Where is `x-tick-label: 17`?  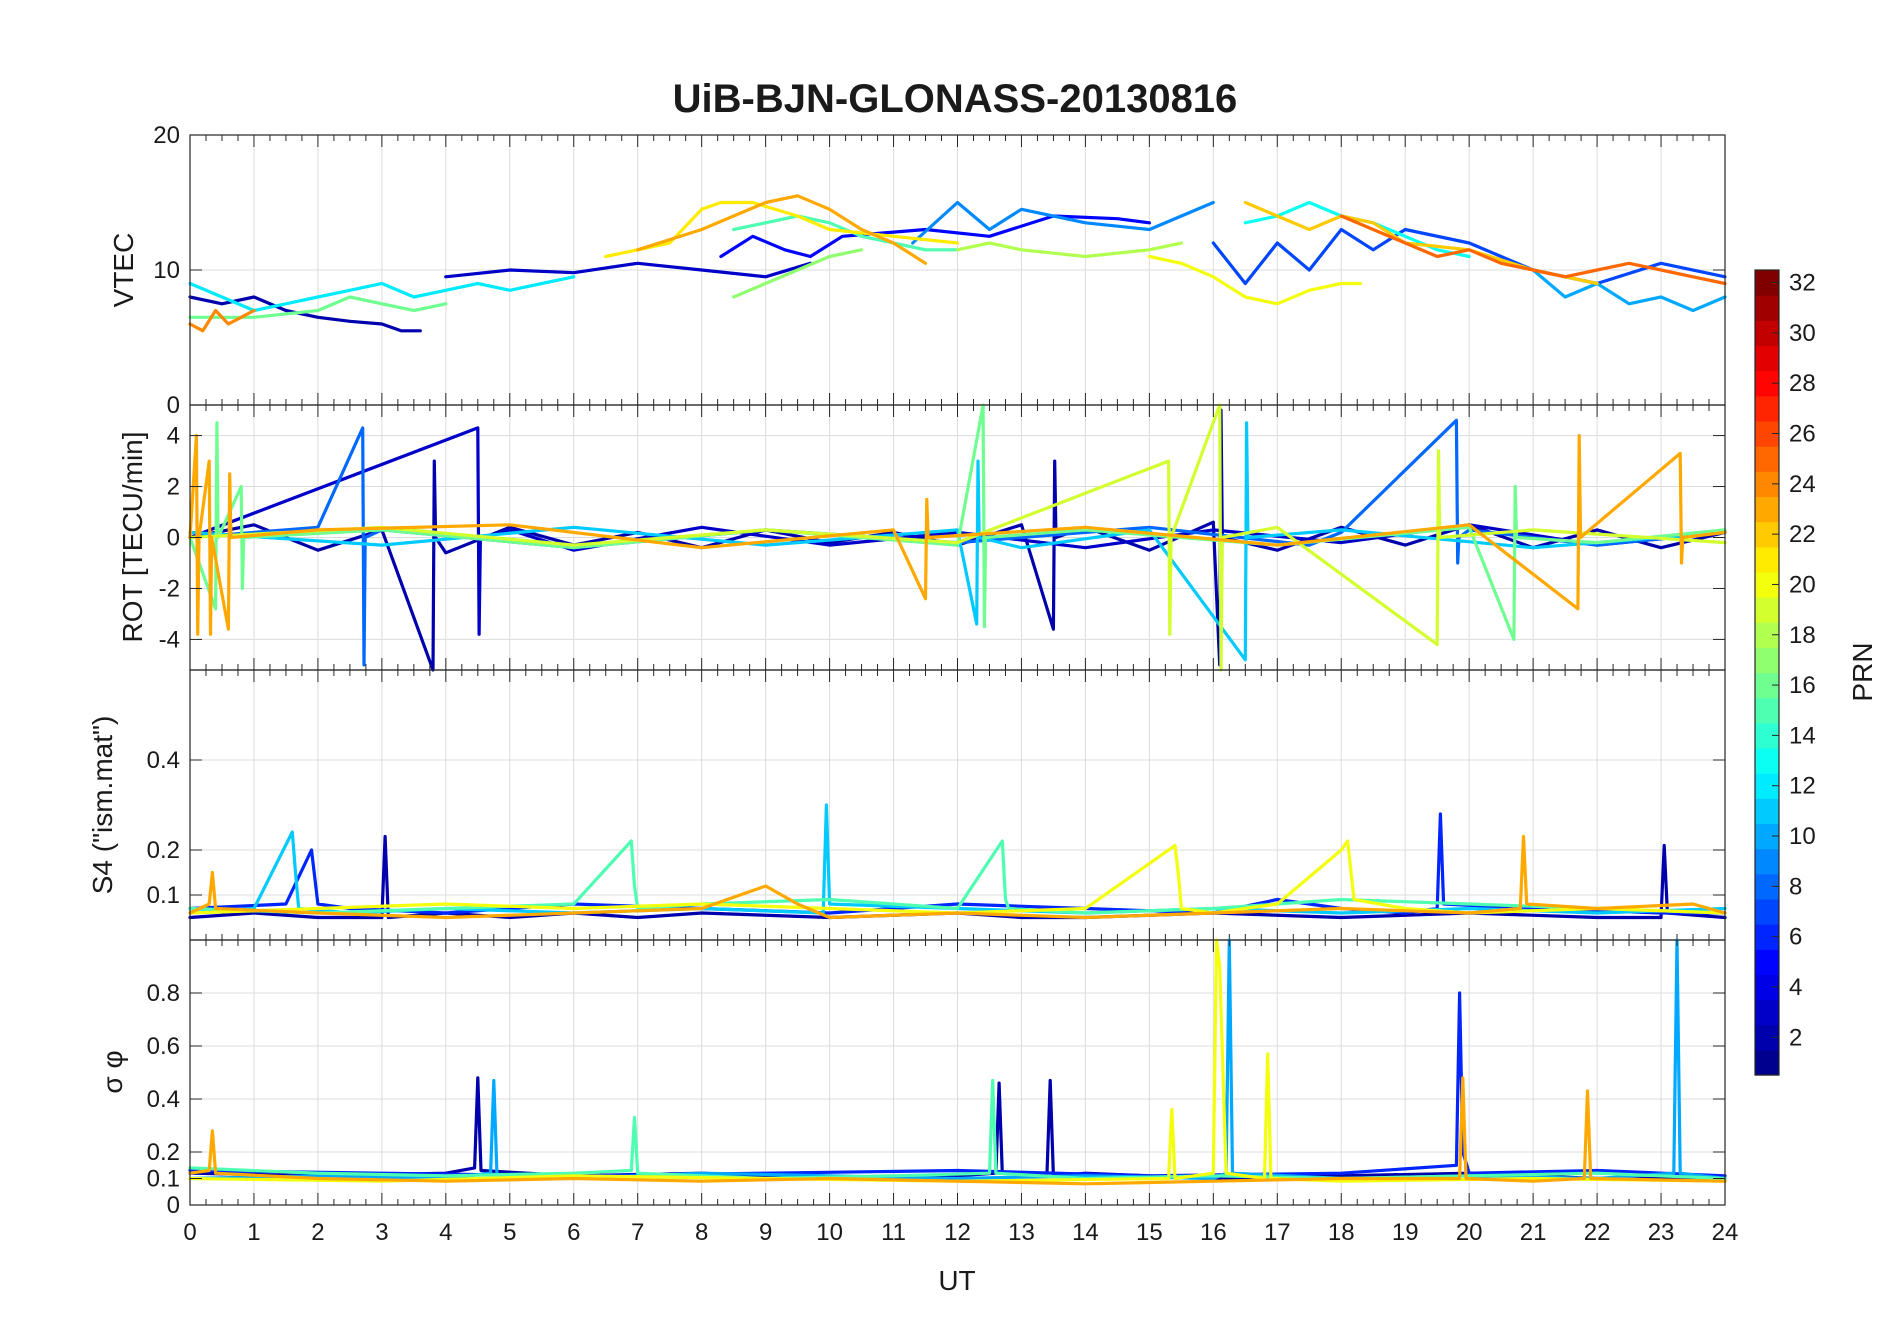 x-tick-label: 17 is located at coordinates (1277, 1232).